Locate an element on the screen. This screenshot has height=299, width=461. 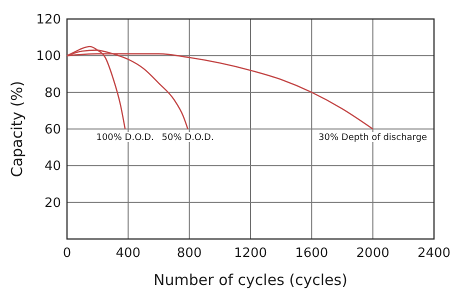
x-tick-label: 1200 is located at coordinates (251, 253).